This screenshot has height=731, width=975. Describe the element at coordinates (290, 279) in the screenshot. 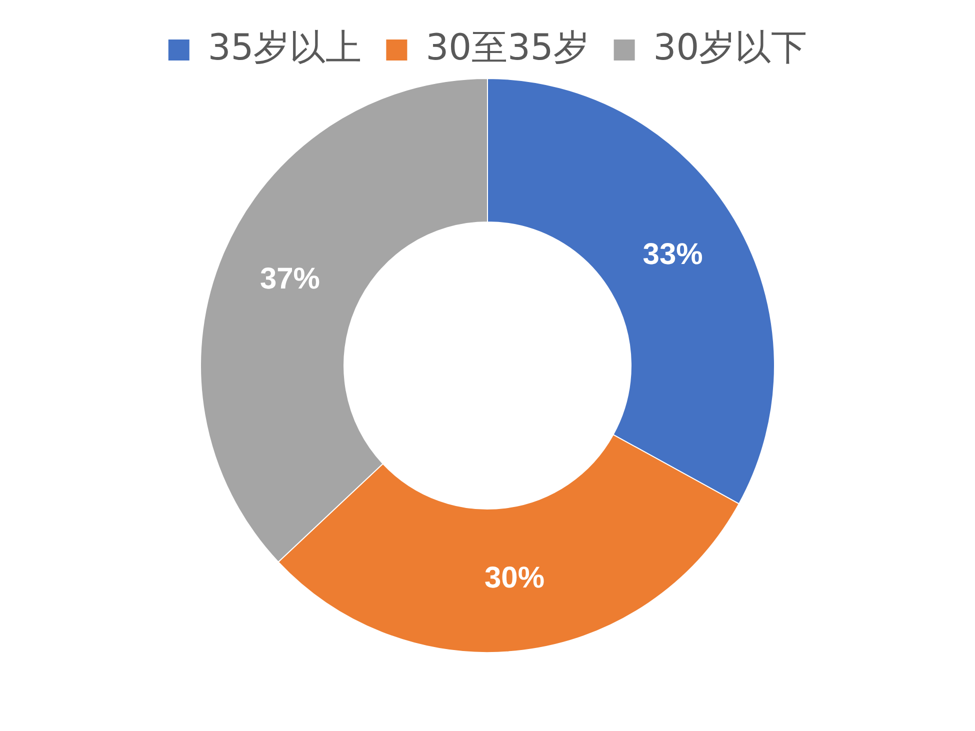

I see `data-label: 37%` at that location.